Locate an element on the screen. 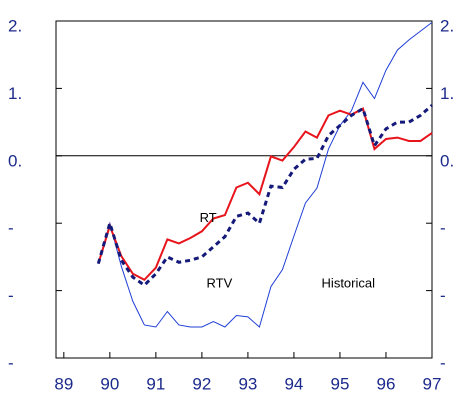 The image size is (465, 406). annotation: RTV is located at coordinates (219, 282).